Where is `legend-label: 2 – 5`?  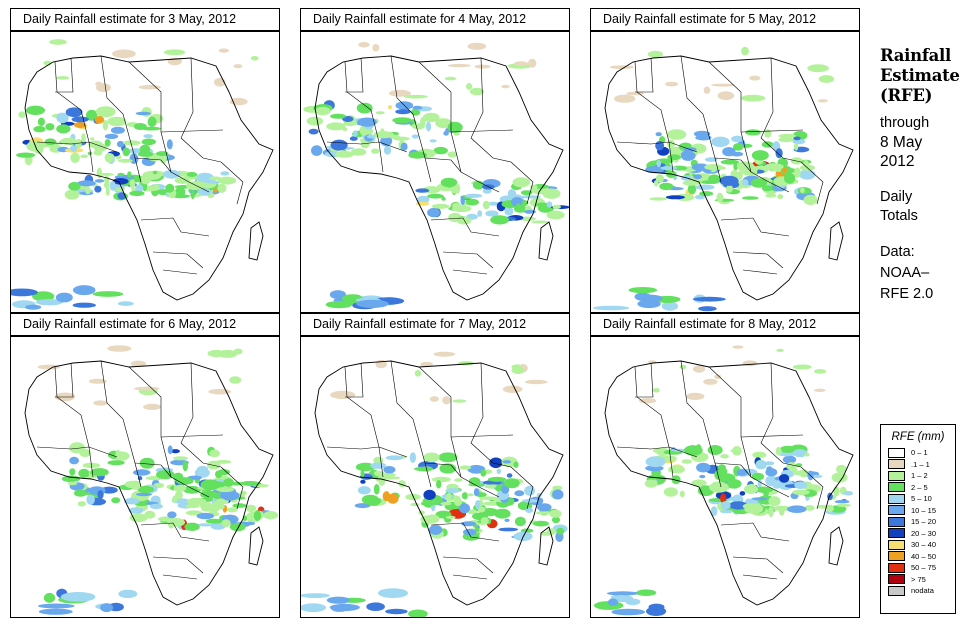
legend-label: 2 – 5 is located at coordinates (919, 487).